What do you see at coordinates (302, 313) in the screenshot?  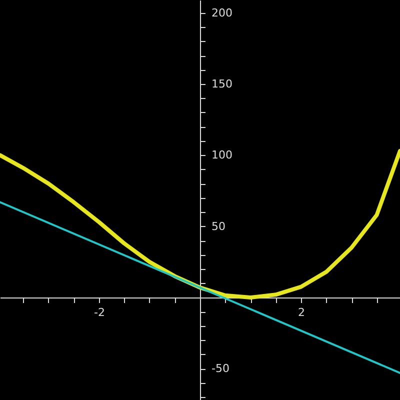 I see `x-tick-label: 2` at bounding box center [302, 313].